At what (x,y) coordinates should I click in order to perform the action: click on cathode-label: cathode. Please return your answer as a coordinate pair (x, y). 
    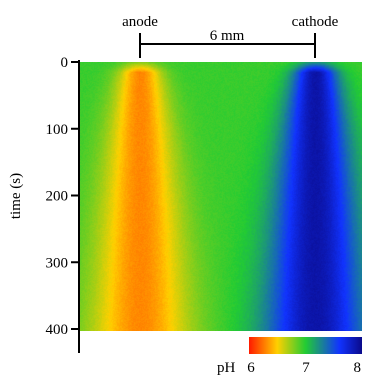
    Looking at the image, I should click on (315, 22).